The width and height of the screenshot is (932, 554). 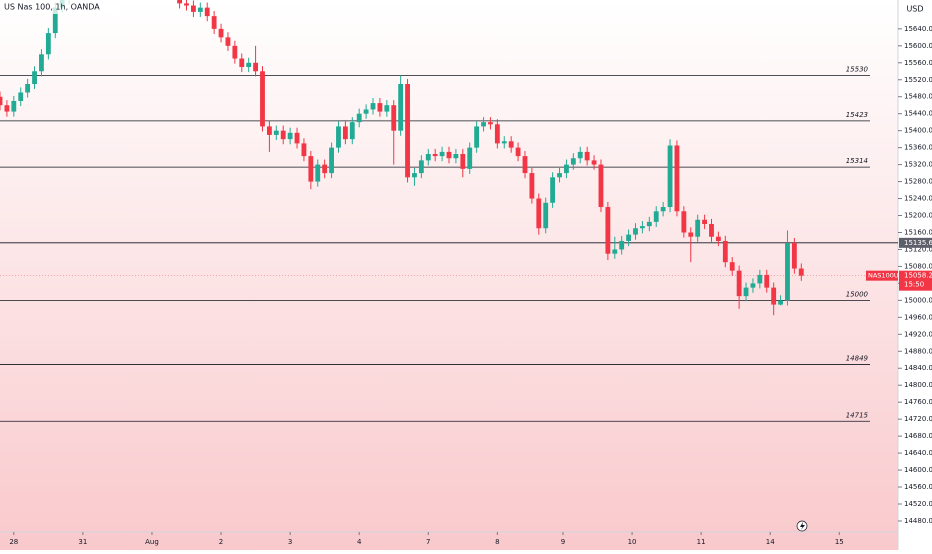 I want to click on level-label: 15530, so click(x=857, y=70).